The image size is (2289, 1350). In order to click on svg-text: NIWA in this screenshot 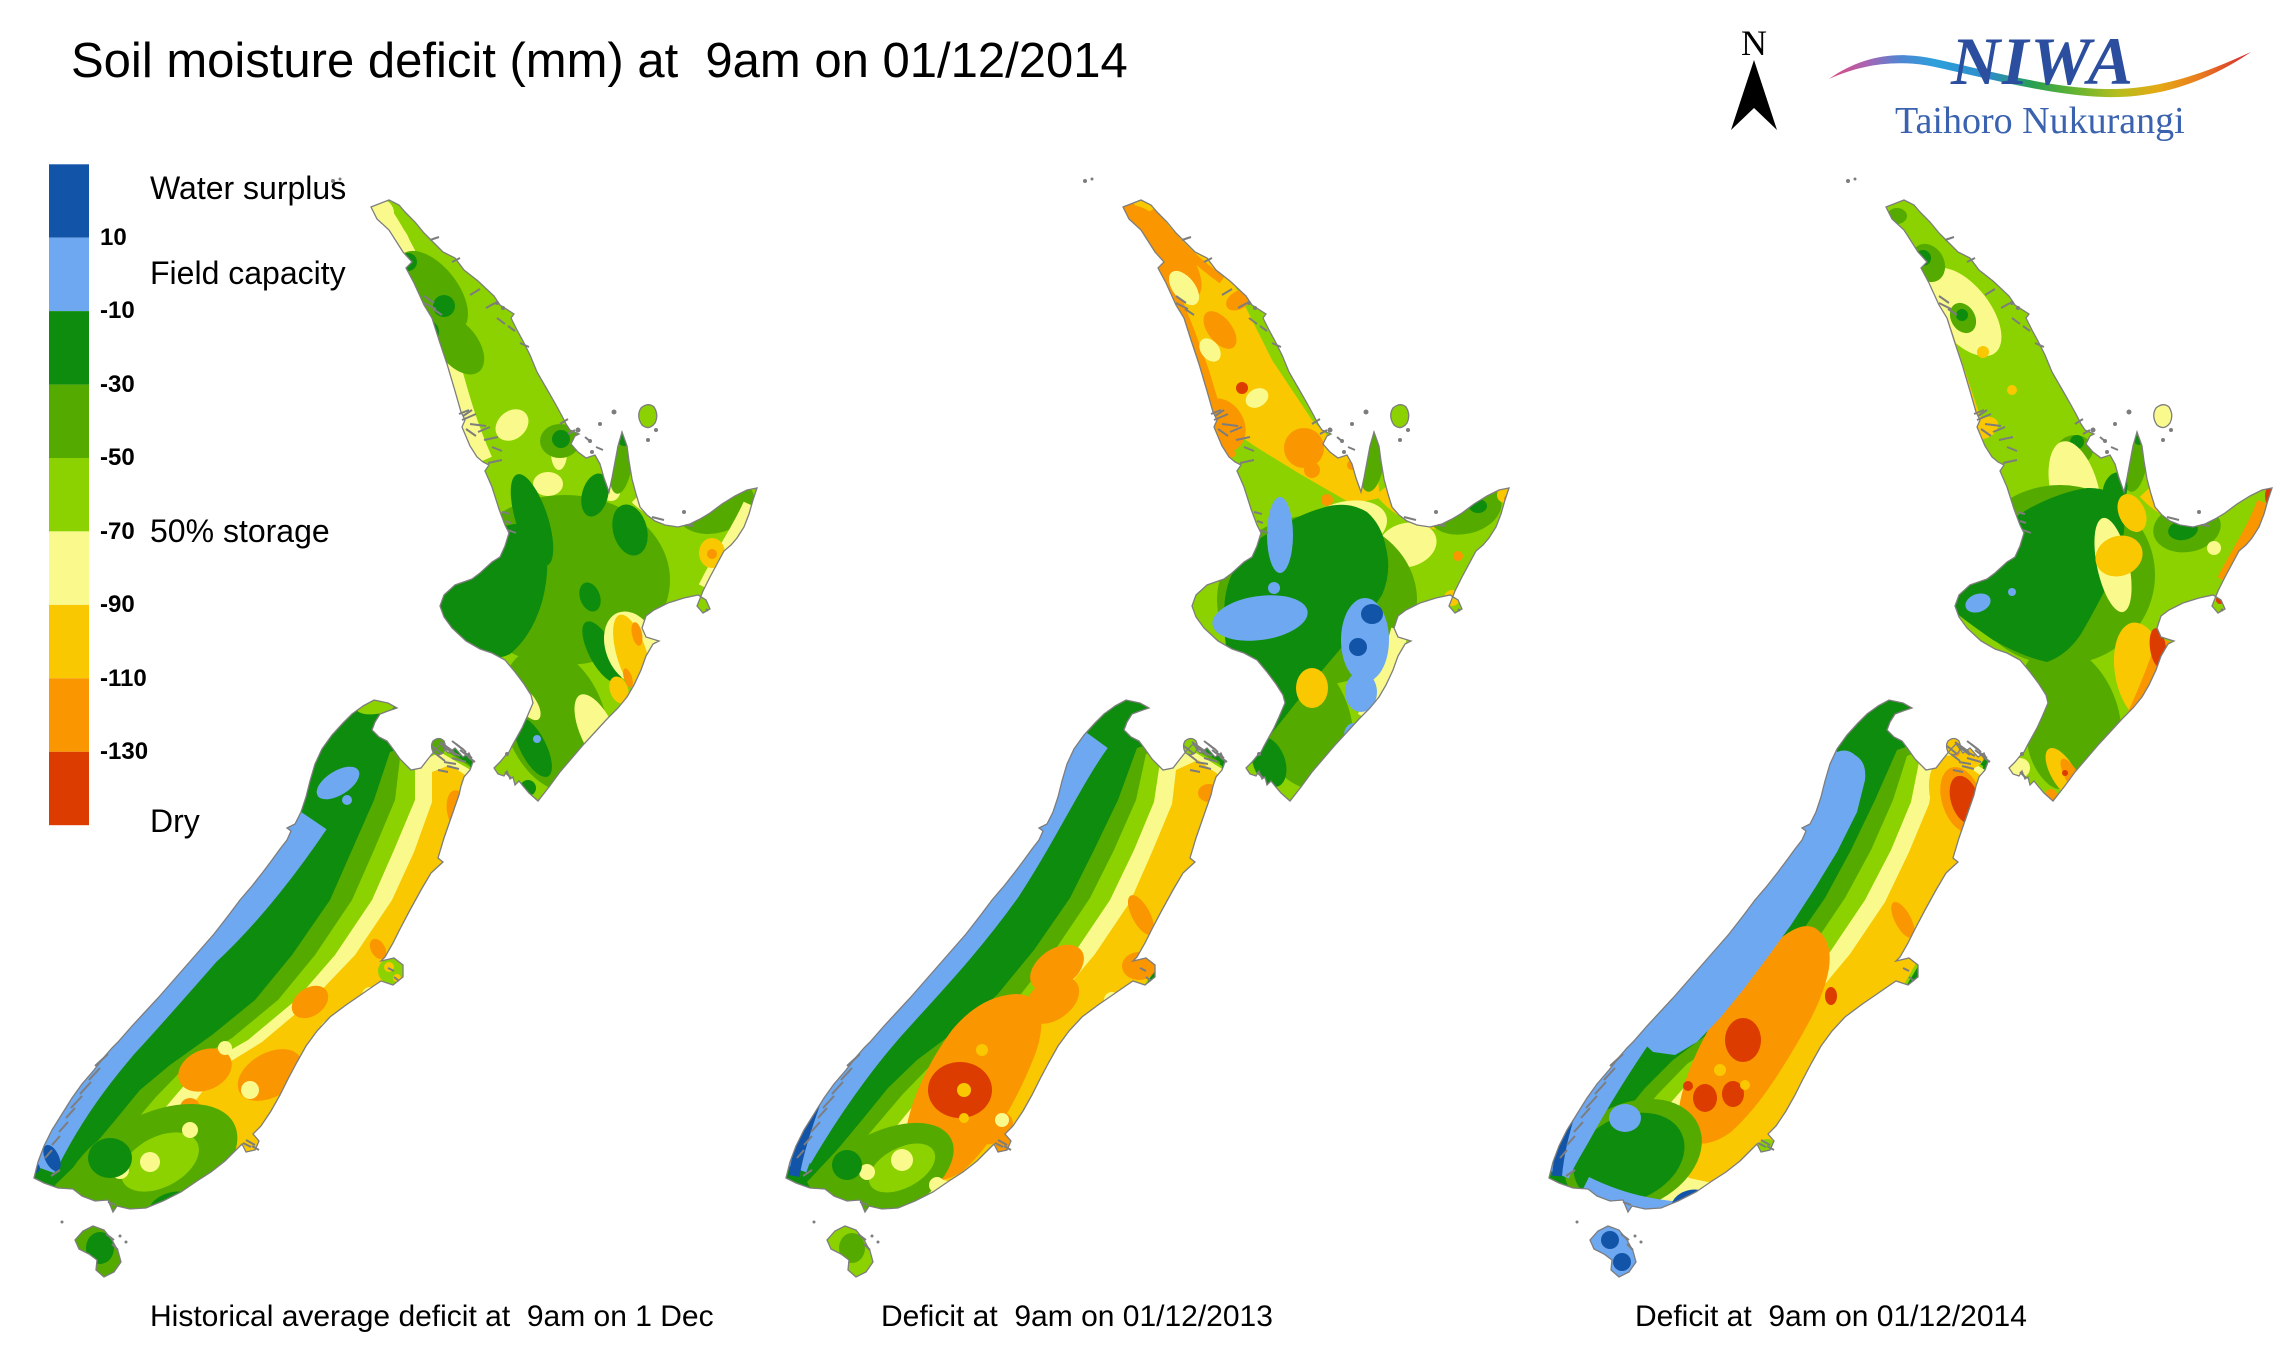, I will do `click(2041, 61)`.